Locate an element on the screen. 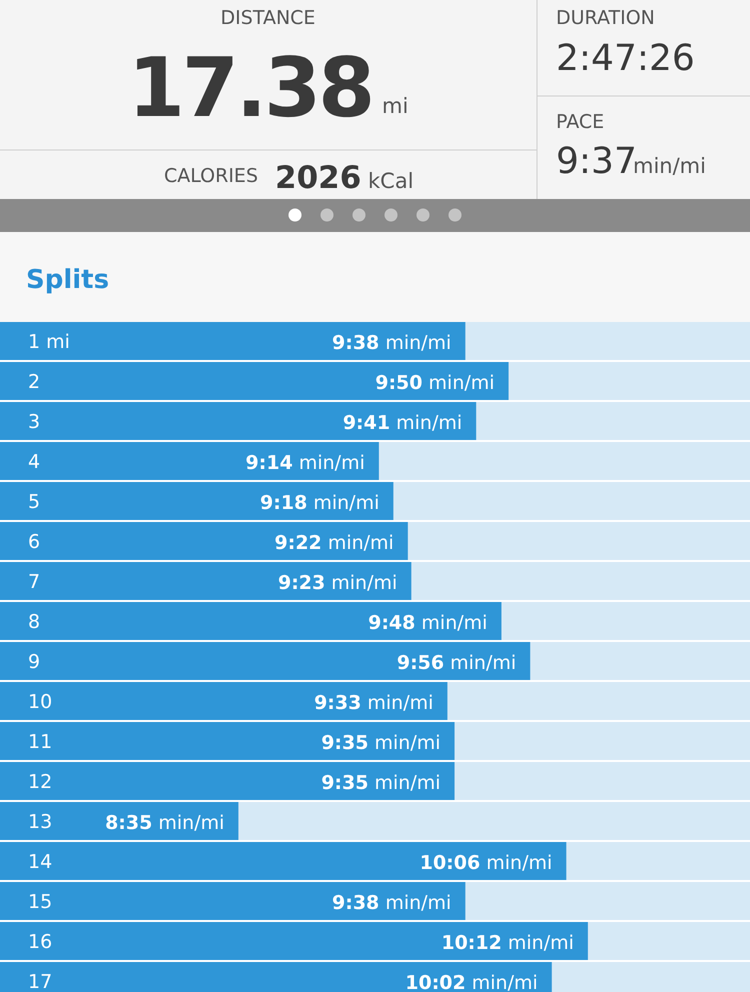  y-tick-label: 8 is located at coordinates (34, 622).